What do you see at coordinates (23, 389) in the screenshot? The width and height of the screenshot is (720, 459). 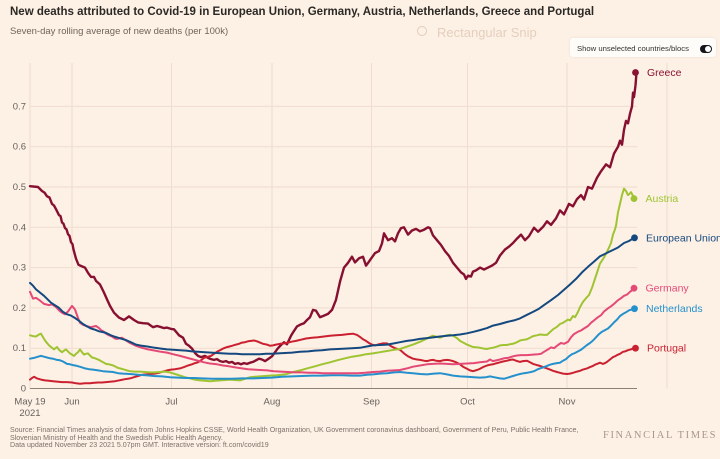 I see `svg-text: 0` at bounding box center [23, 389].